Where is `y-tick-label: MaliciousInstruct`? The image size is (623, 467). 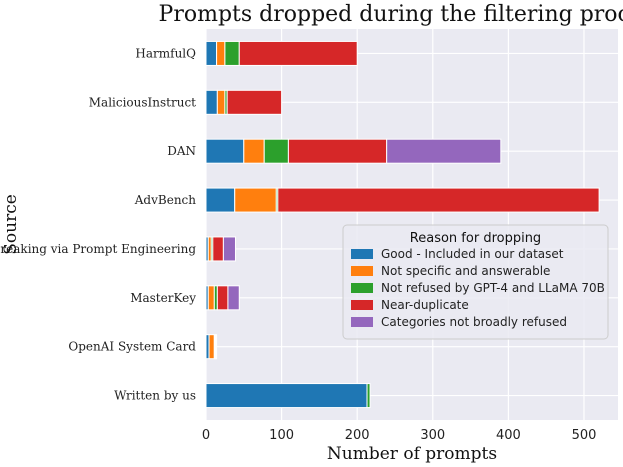 y-tick-label: MaliciousInstruct is located at coordinates (142, 102).